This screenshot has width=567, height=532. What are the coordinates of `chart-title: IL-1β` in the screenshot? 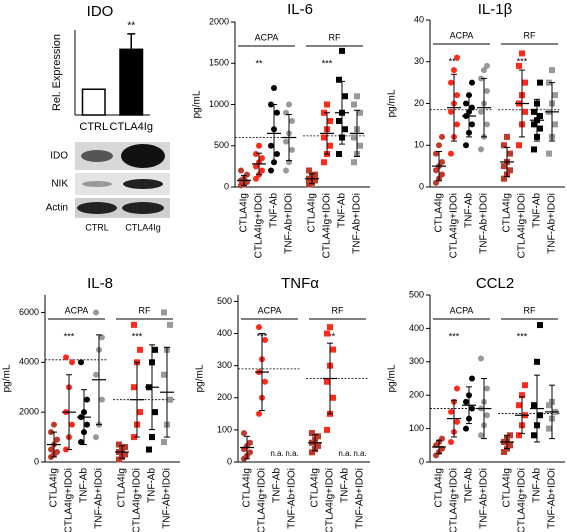 It's located at (495, 9).